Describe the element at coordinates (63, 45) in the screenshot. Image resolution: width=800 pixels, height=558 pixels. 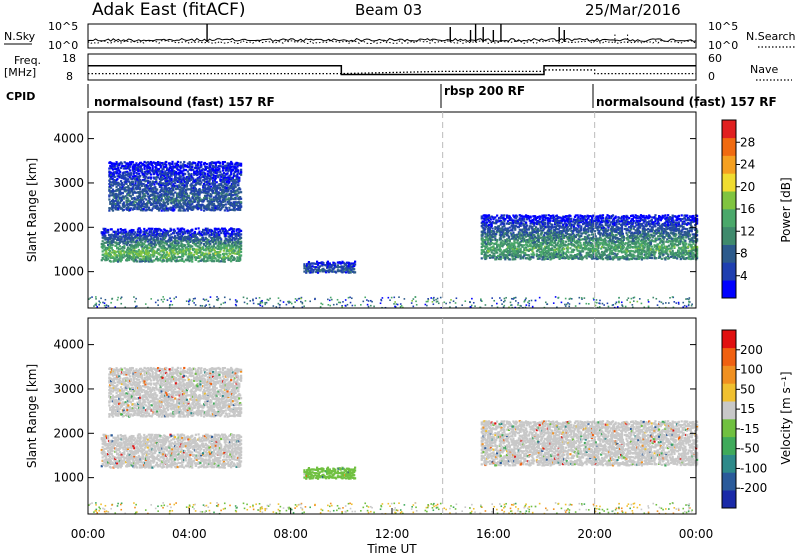
I see `noise-left-tick-bottom: 10^0` at that location.